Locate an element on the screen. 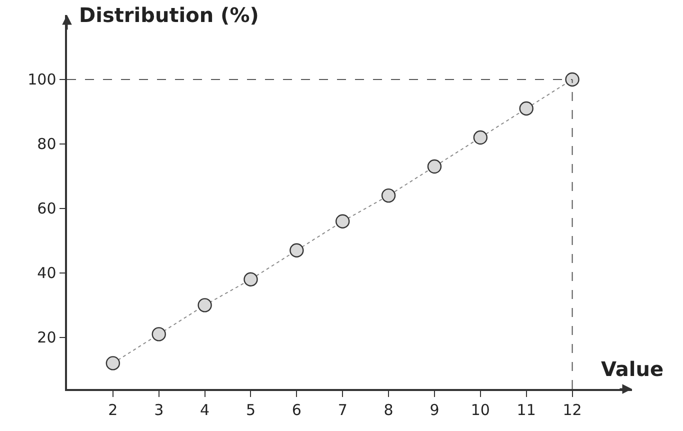  x-tick-label: 12 is located at coordinates (572, 409).